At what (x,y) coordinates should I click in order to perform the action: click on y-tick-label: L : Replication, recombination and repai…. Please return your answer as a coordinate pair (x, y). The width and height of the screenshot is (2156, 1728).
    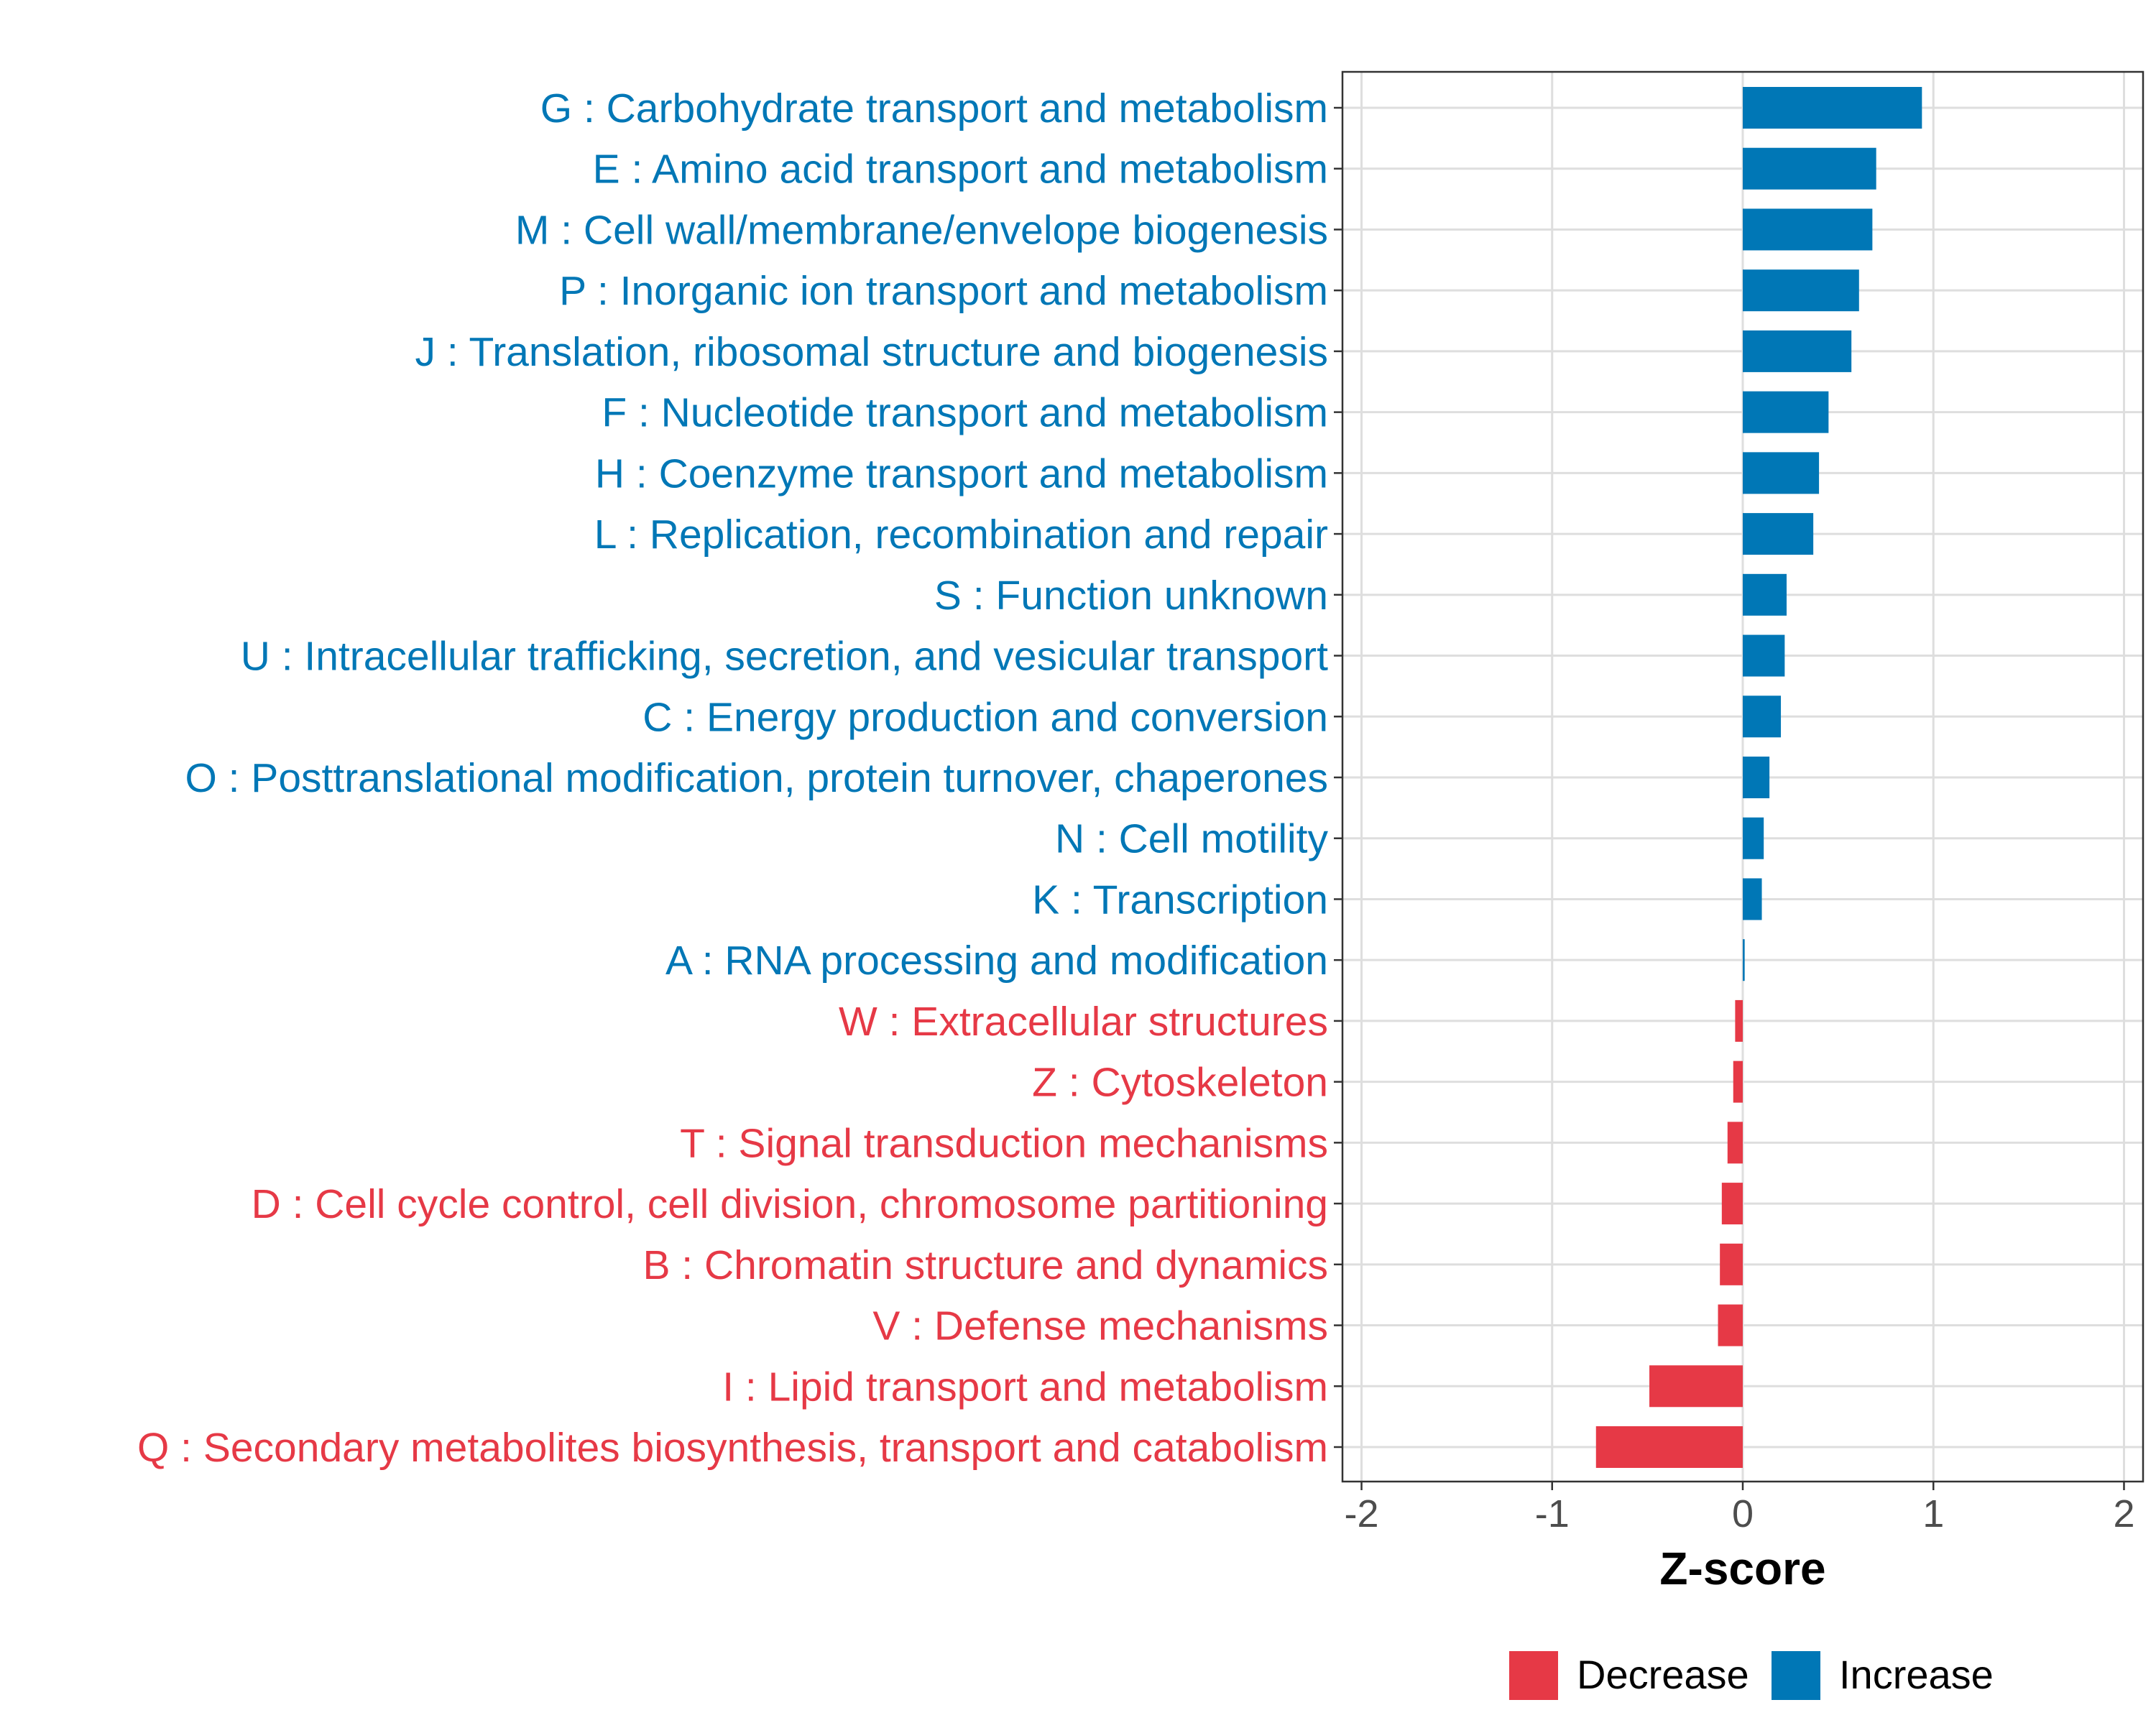
    Looking at the image, I should click on (961, 535).